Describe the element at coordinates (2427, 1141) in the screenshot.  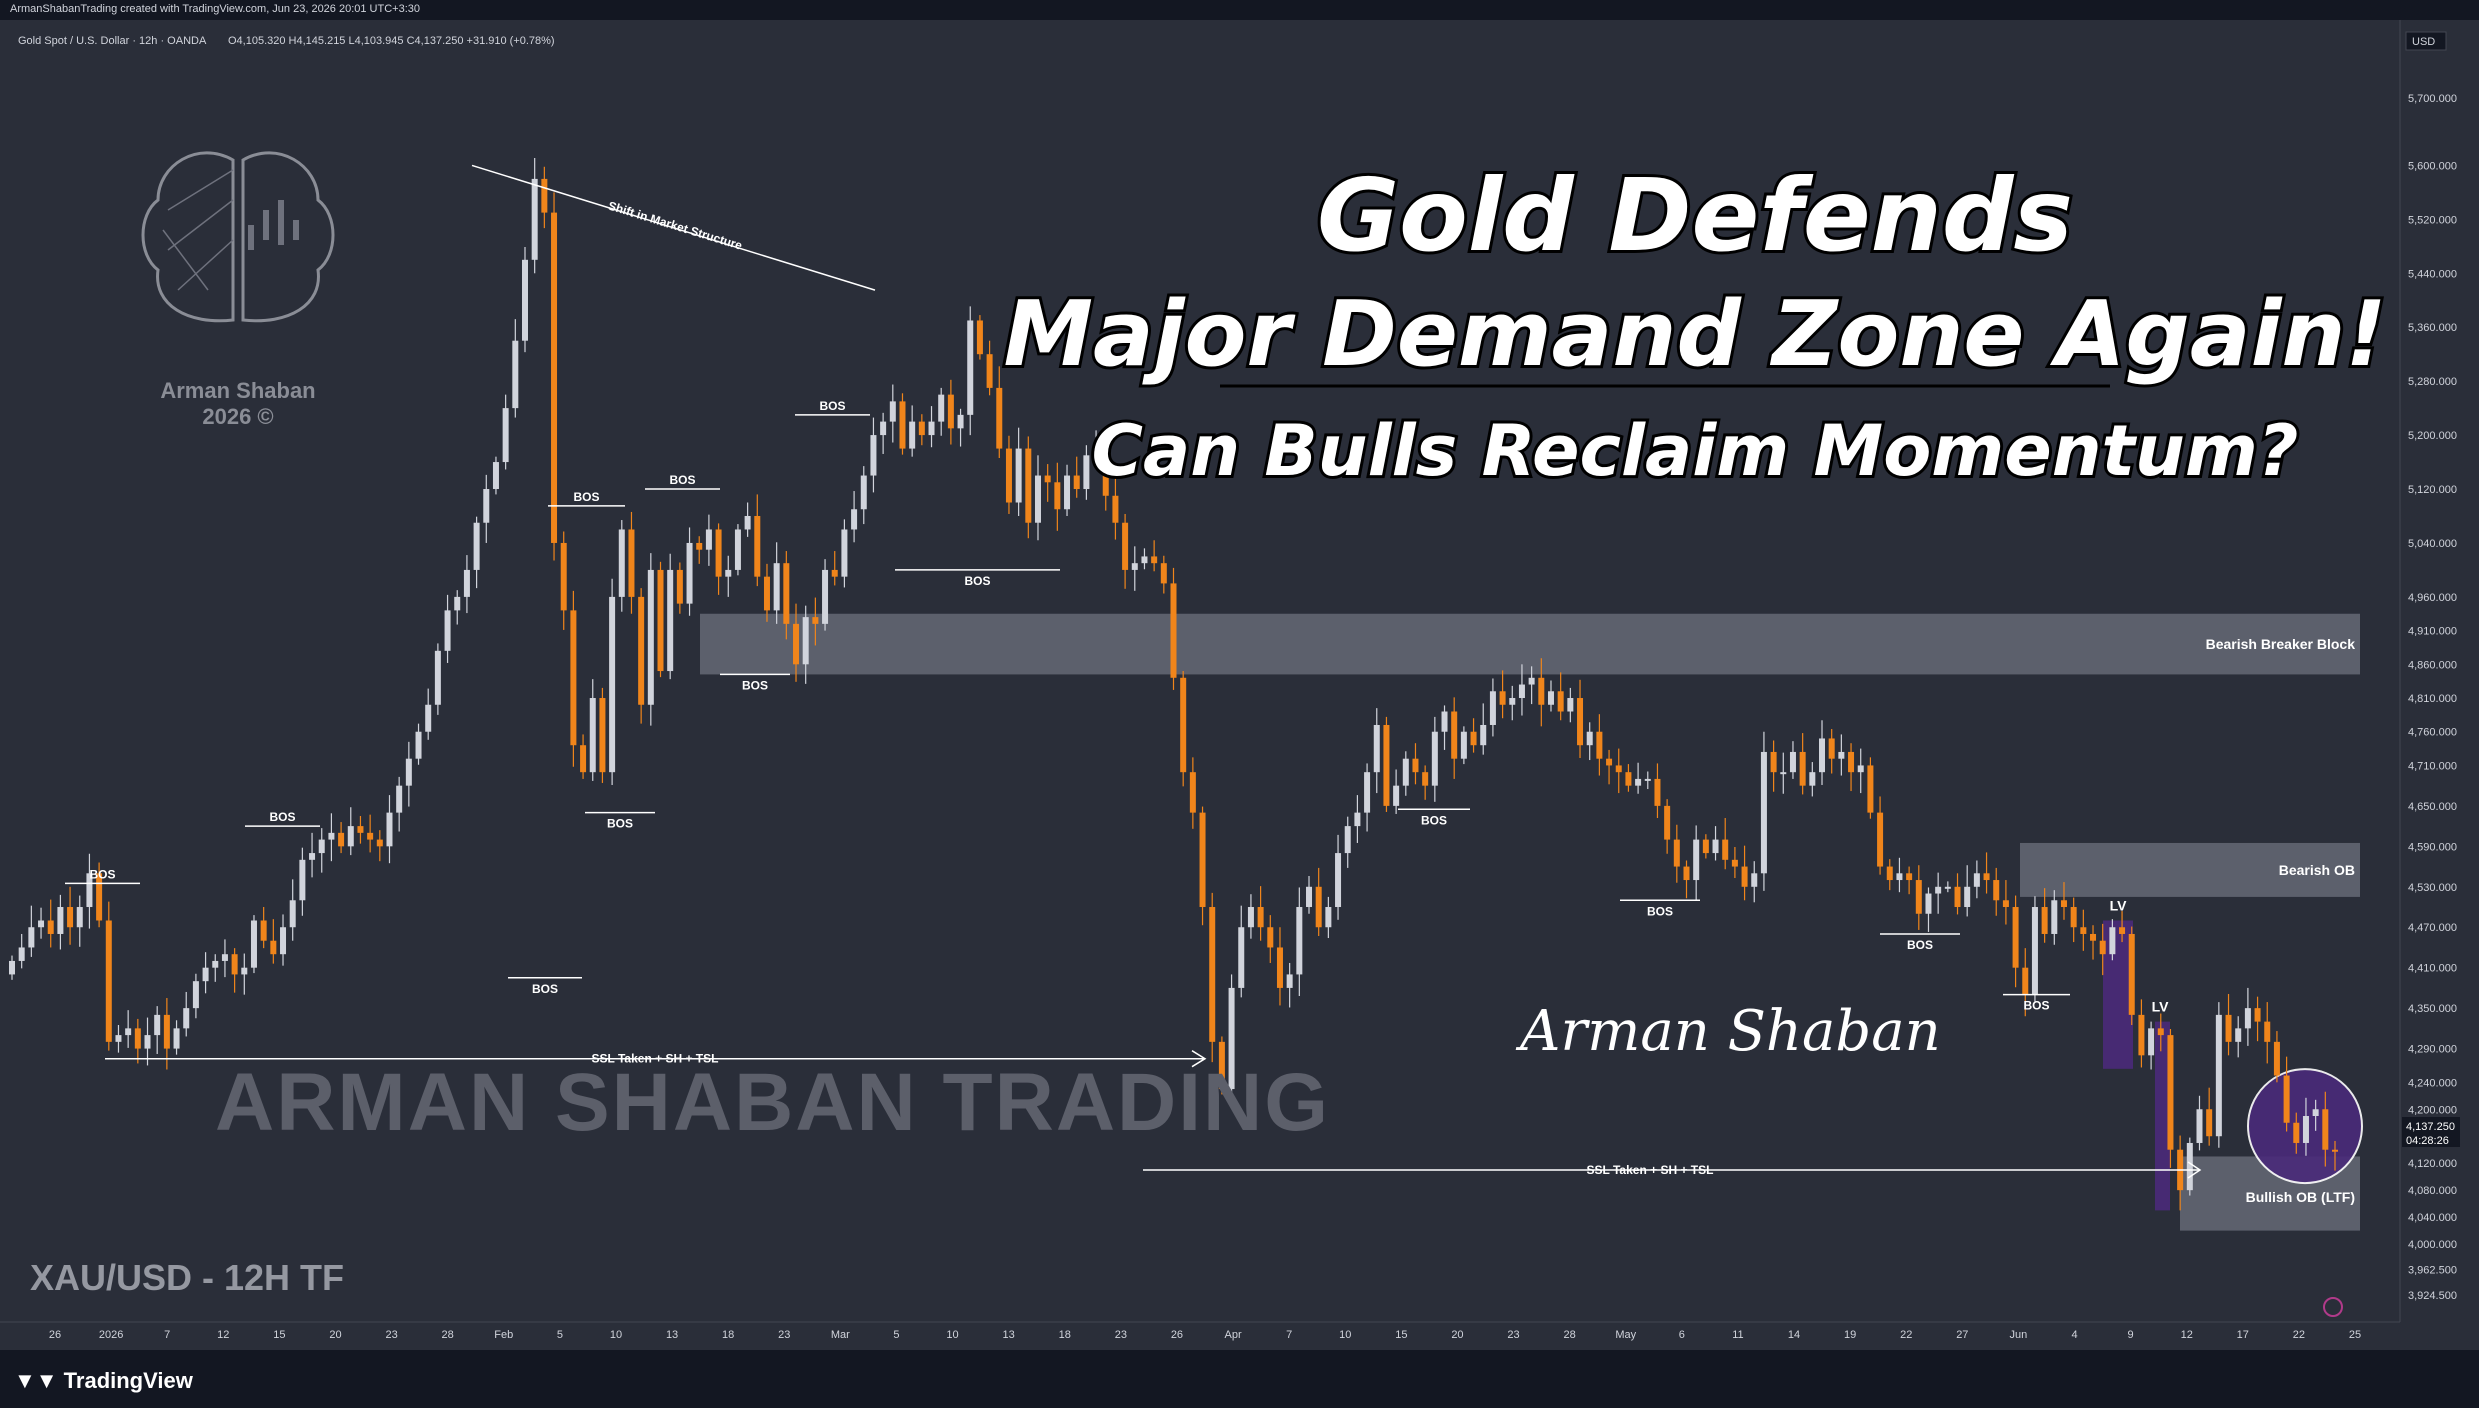
I see `countdown-value: 04:28:26` at that location.